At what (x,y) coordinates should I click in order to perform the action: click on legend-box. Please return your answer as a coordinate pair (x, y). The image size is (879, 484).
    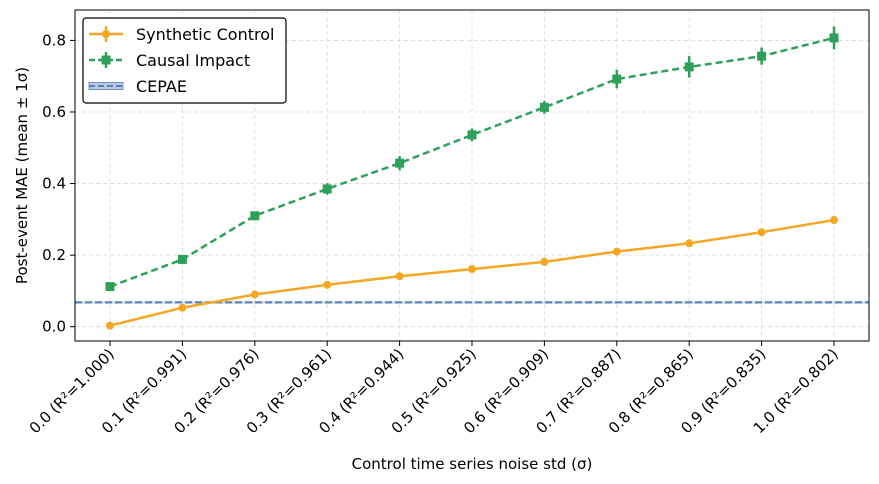
    Looking at the image, I should click on (184, 60).